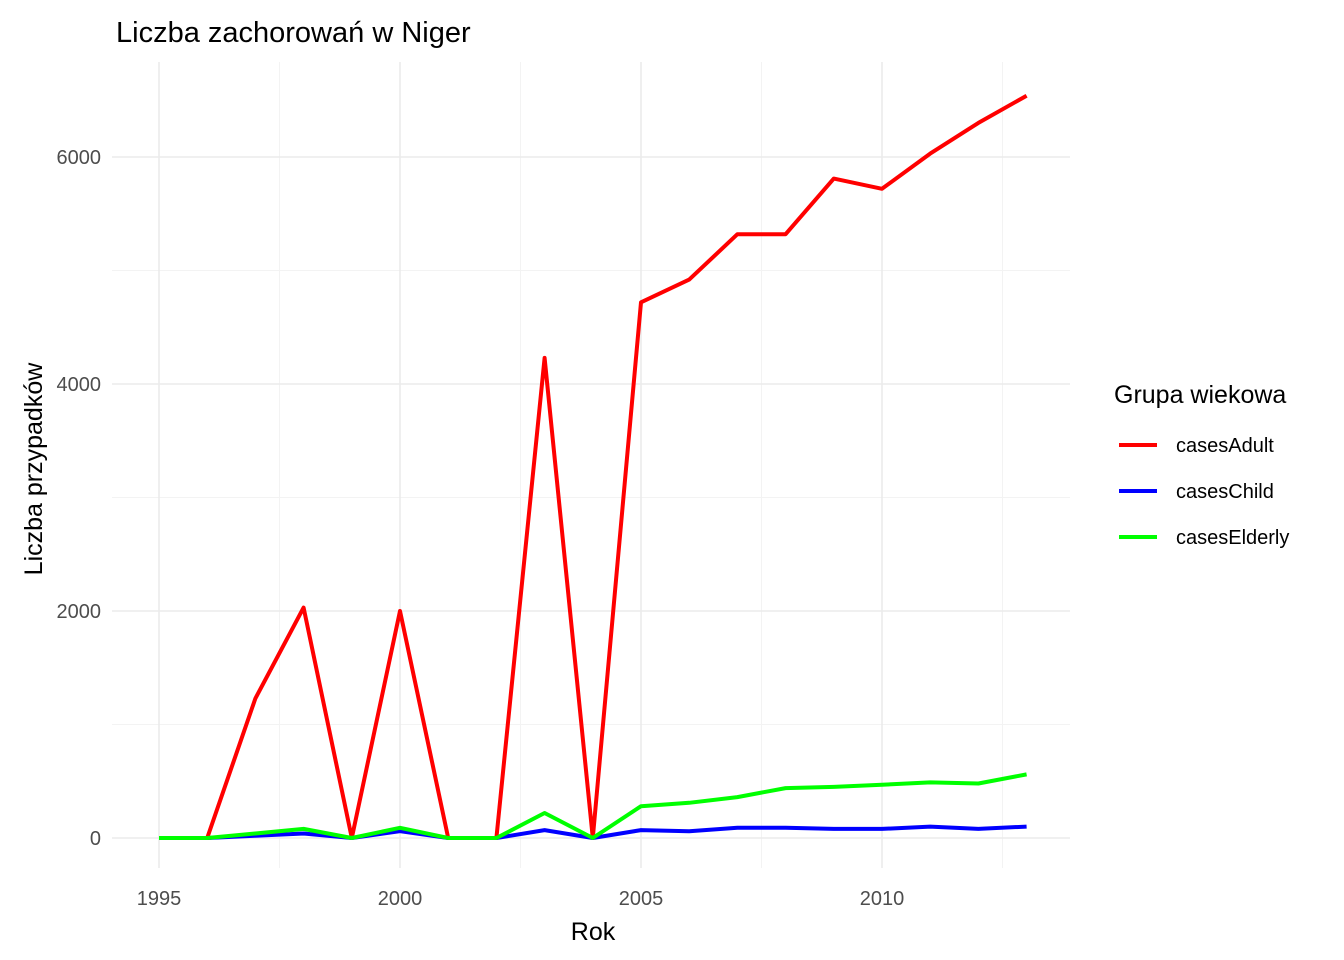 This screenshot has height=960, width=1344. Describe the element at coordinates (400, 899) in the screenshot. I see `x-tick-label: 2000` at that location.